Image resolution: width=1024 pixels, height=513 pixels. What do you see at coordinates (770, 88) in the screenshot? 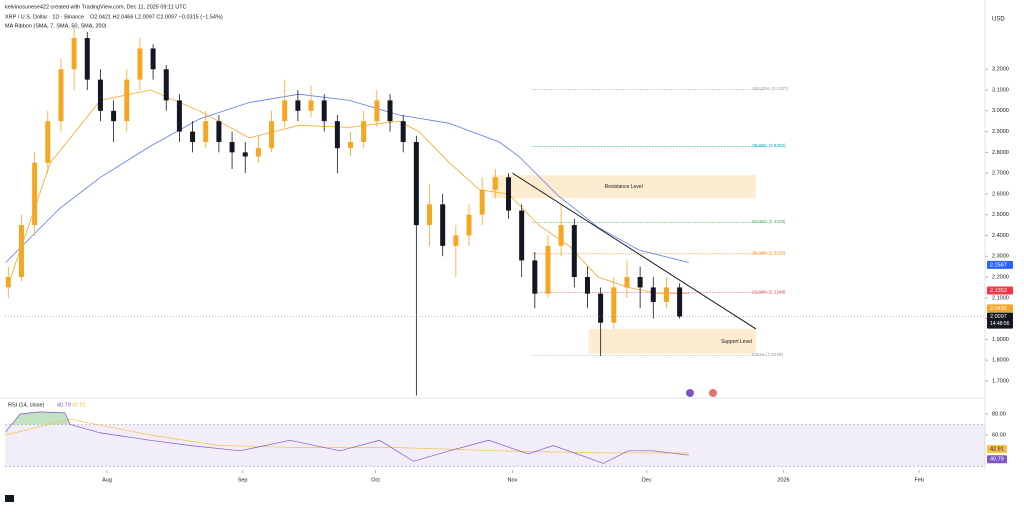
I see `fib-label: 100.00% (3.1027)` at bounding box center [770, 88].